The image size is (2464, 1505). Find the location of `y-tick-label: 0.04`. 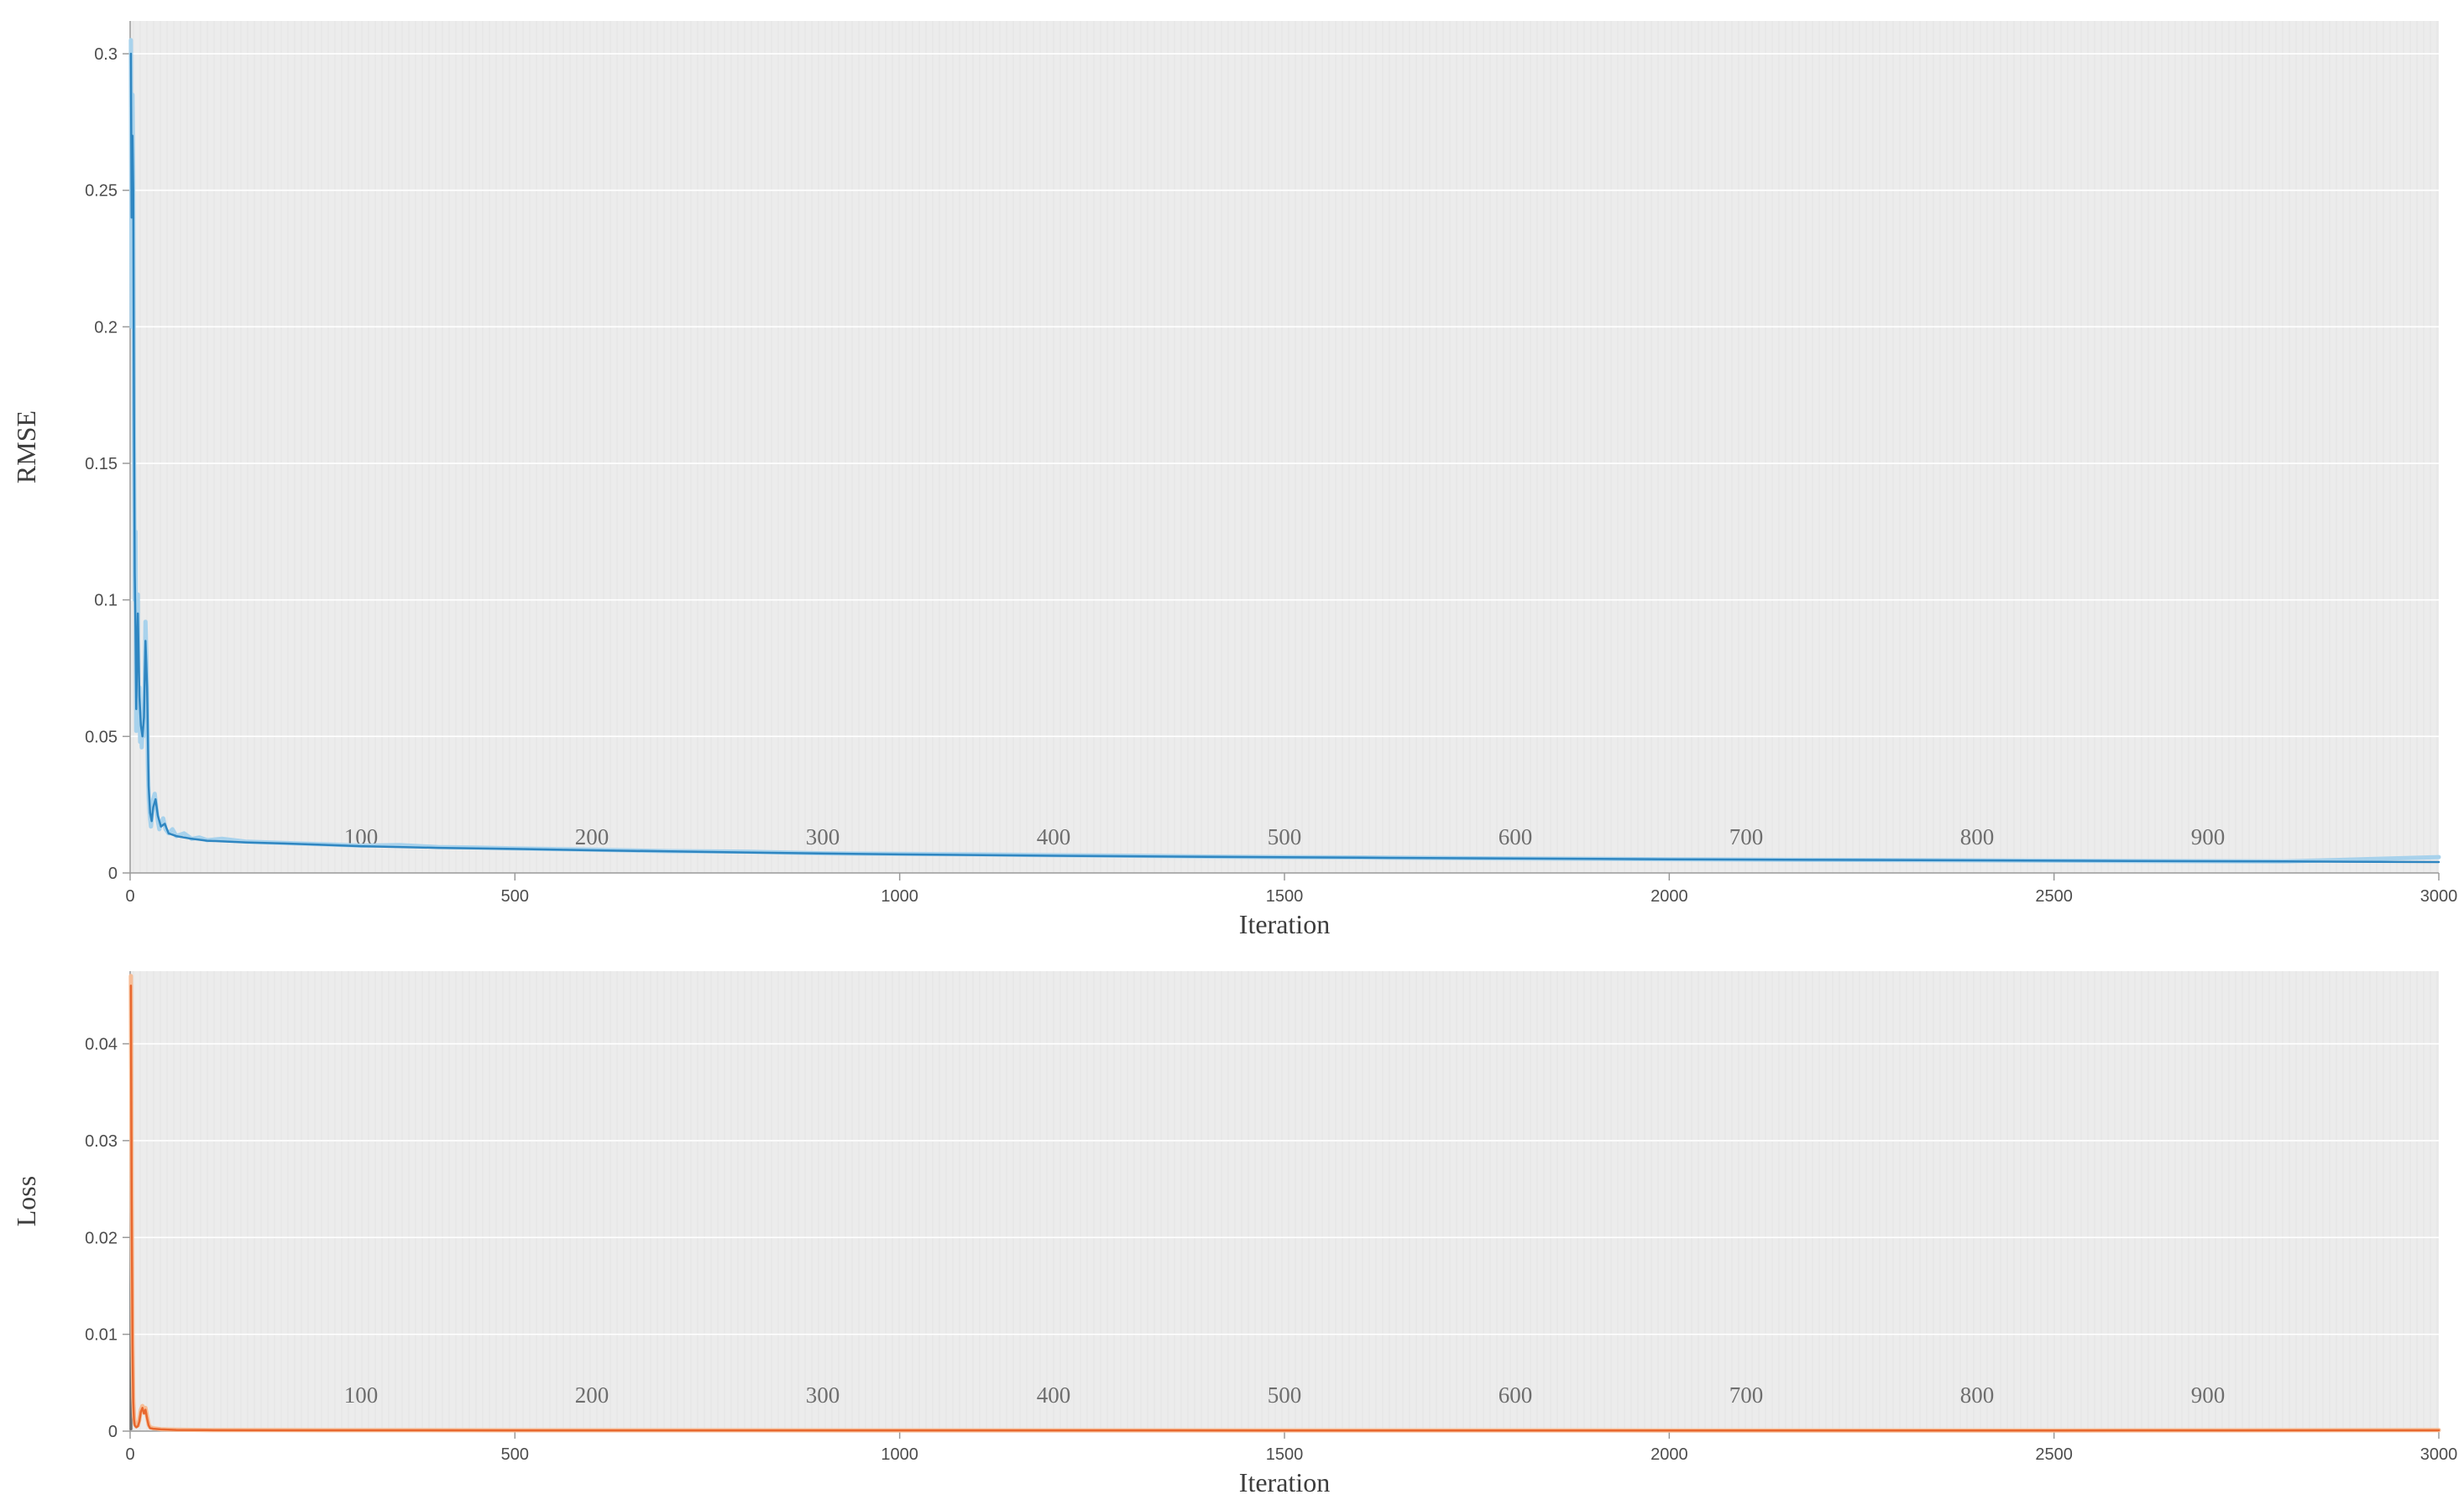

y-tick-label: 0.04 is located at coordinates (101, 1045).